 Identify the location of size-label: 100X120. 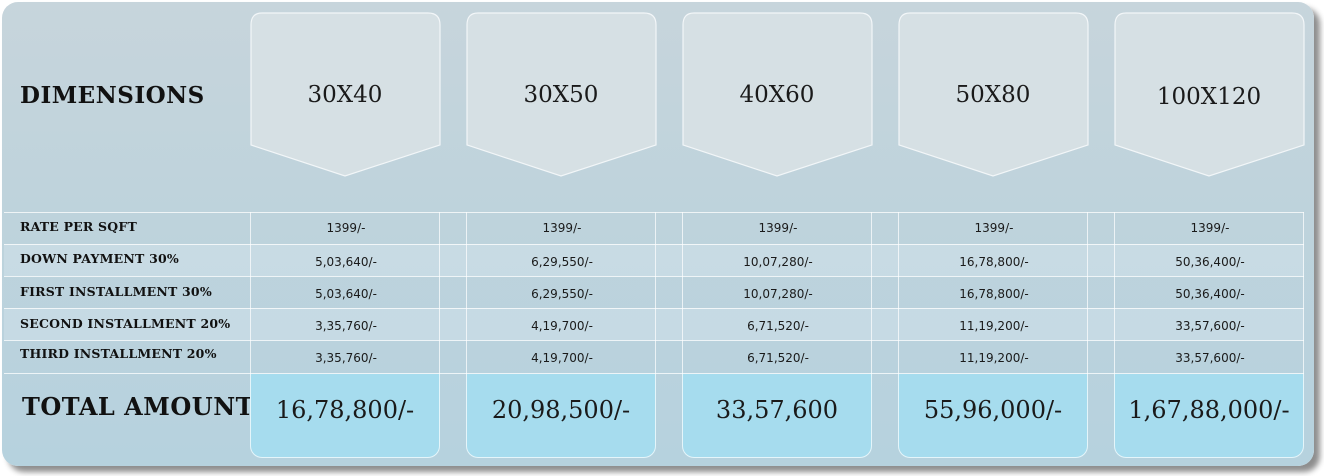
(1209, 97).